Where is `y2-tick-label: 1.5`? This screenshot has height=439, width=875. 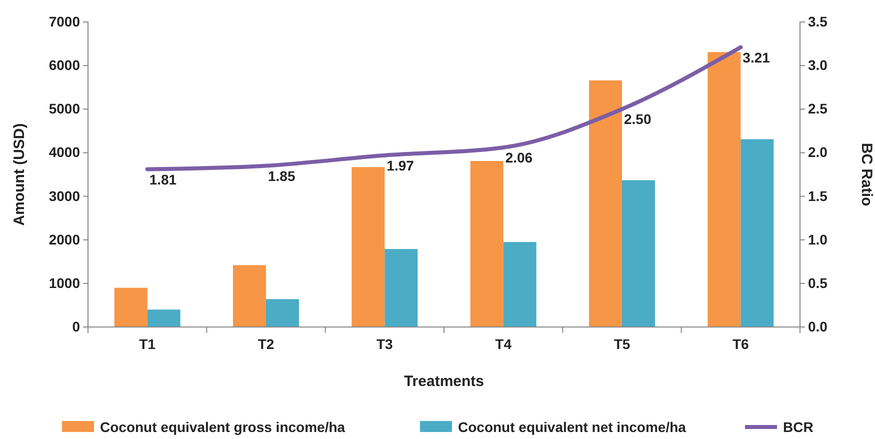
y2-tick-label: 1.5 is located at coordinates (818, 196).